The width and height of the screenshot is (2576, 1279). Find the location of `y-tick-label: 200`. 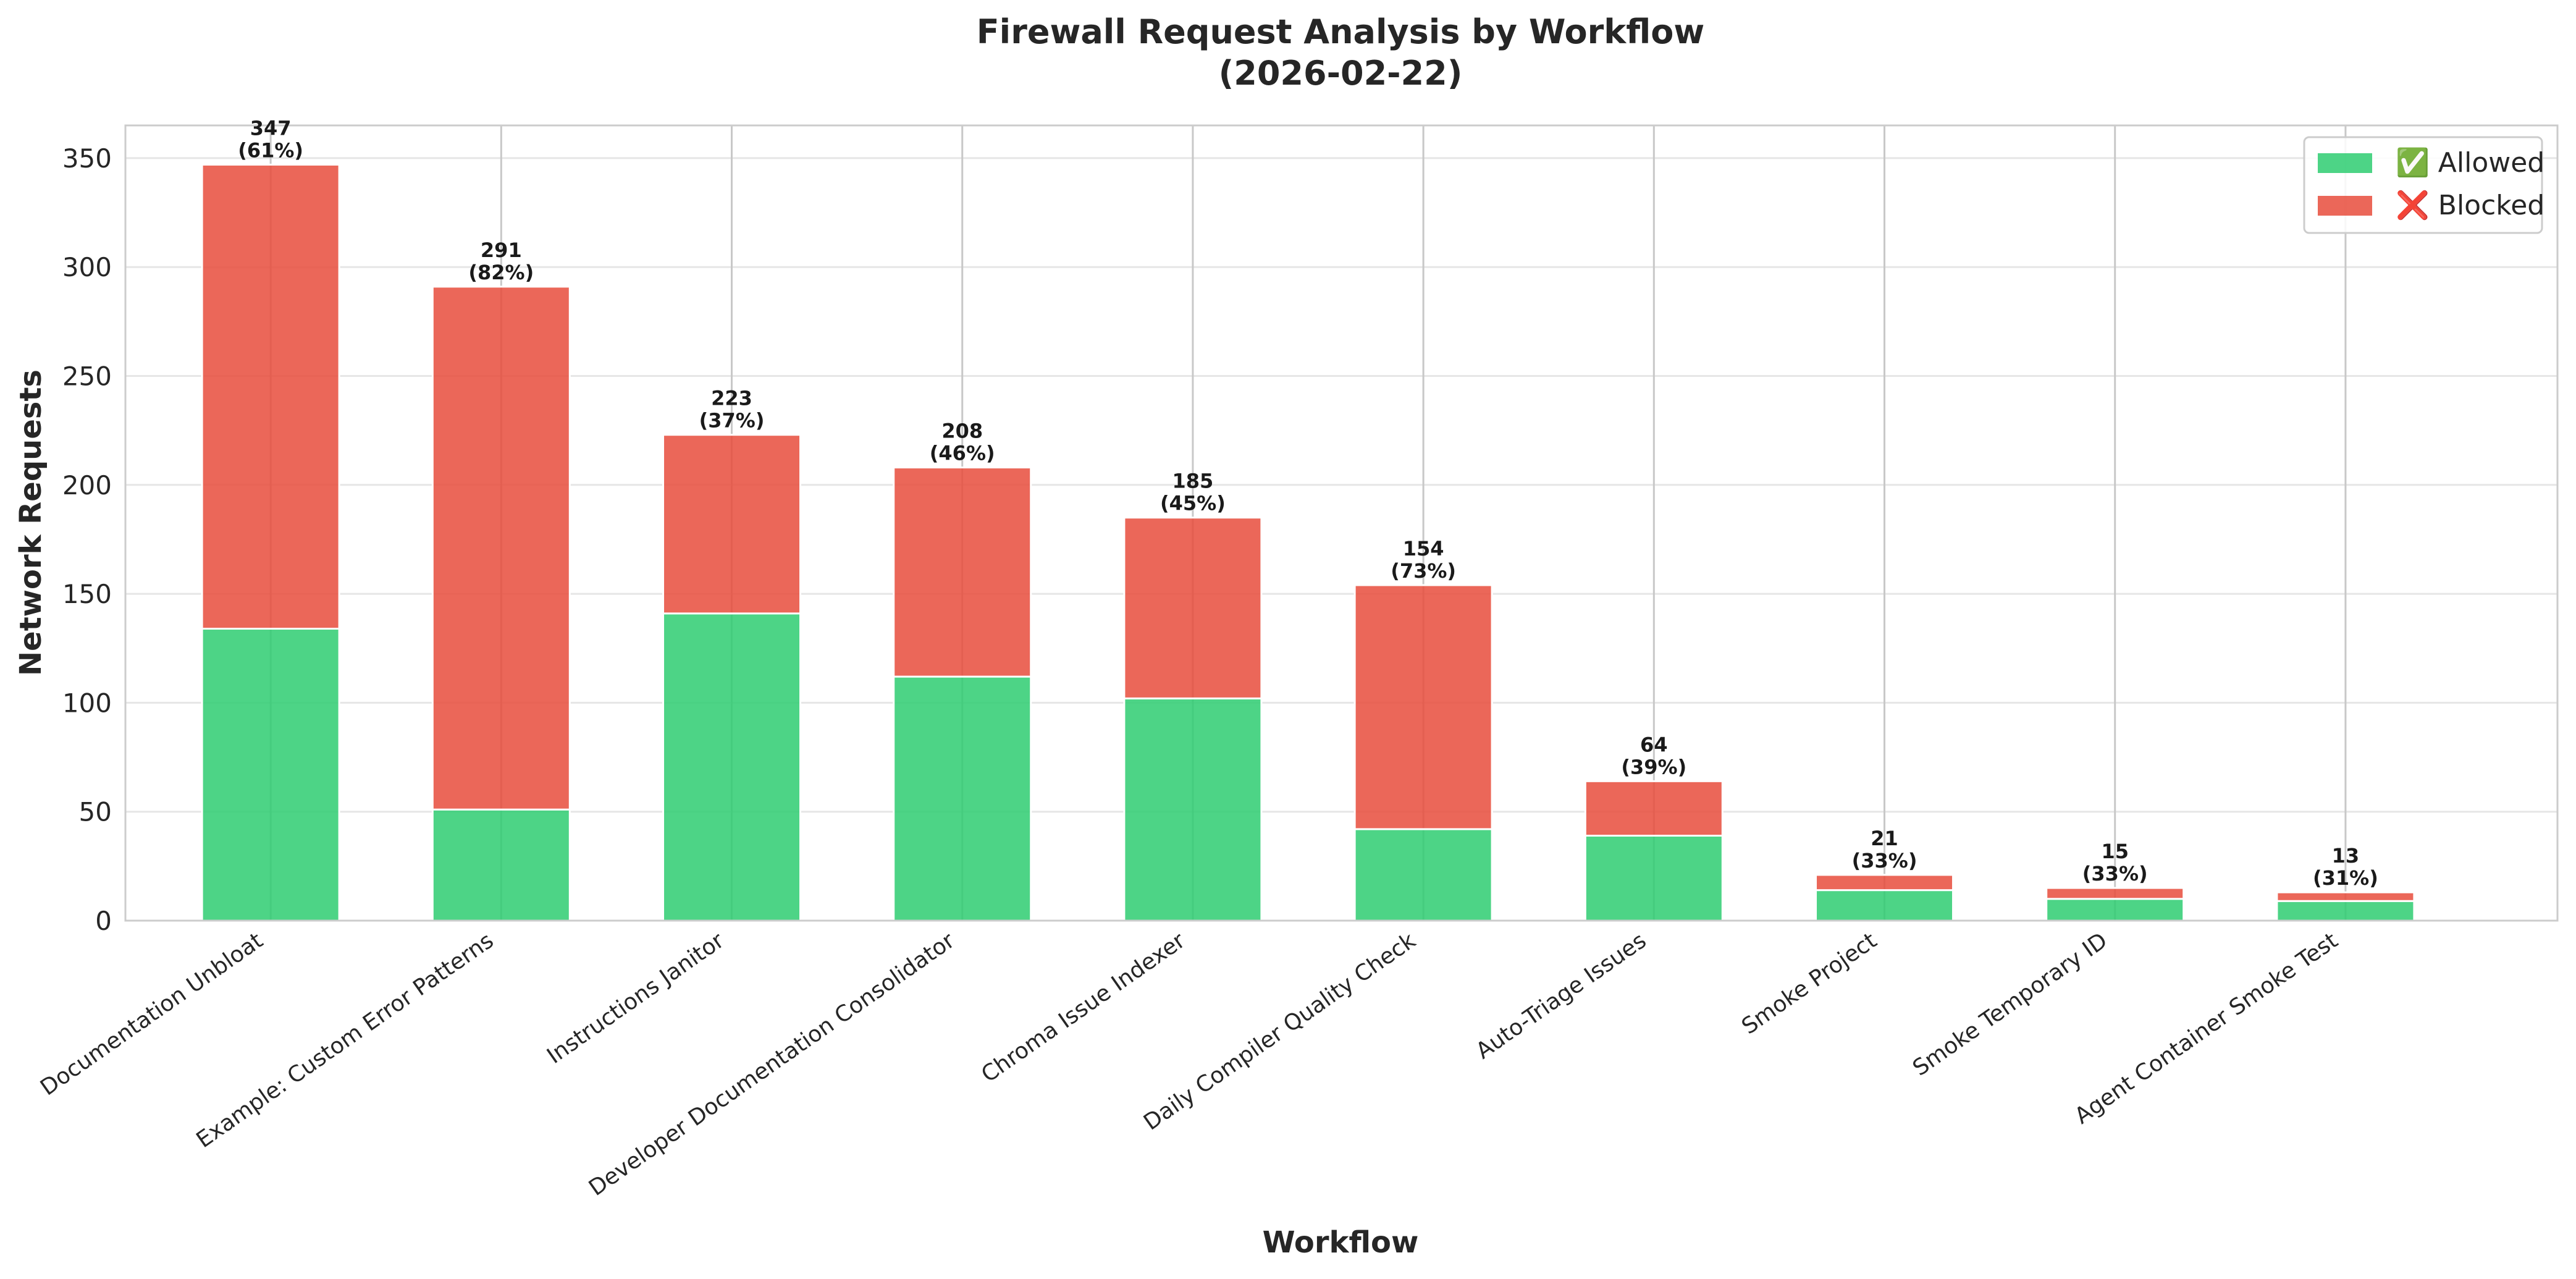

y-tick-label: 200 is located at coordinates (87, 485).